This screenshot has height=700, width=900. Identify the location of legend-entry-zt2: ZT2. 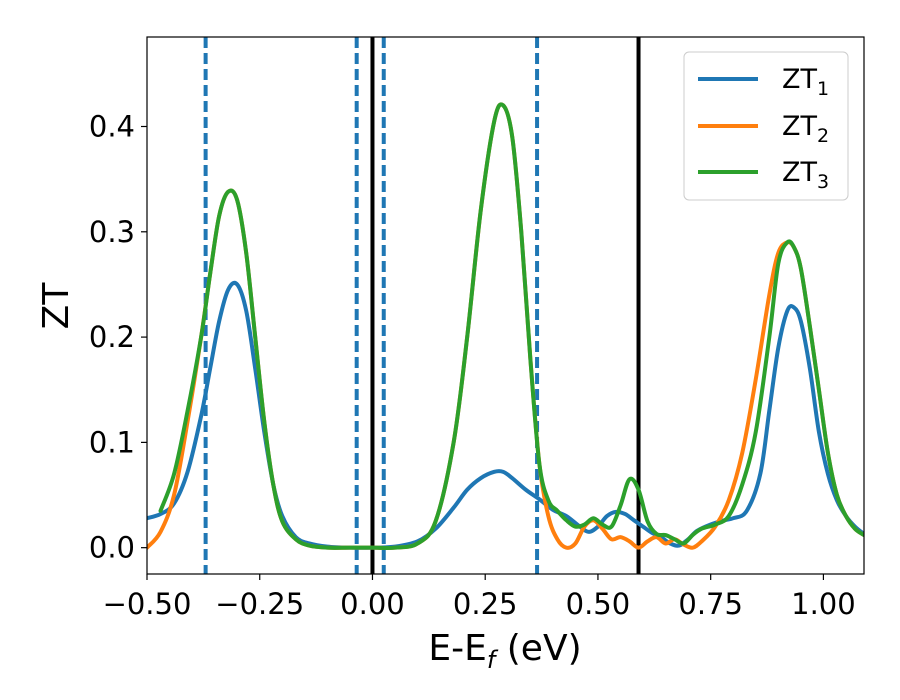
(763, 129).